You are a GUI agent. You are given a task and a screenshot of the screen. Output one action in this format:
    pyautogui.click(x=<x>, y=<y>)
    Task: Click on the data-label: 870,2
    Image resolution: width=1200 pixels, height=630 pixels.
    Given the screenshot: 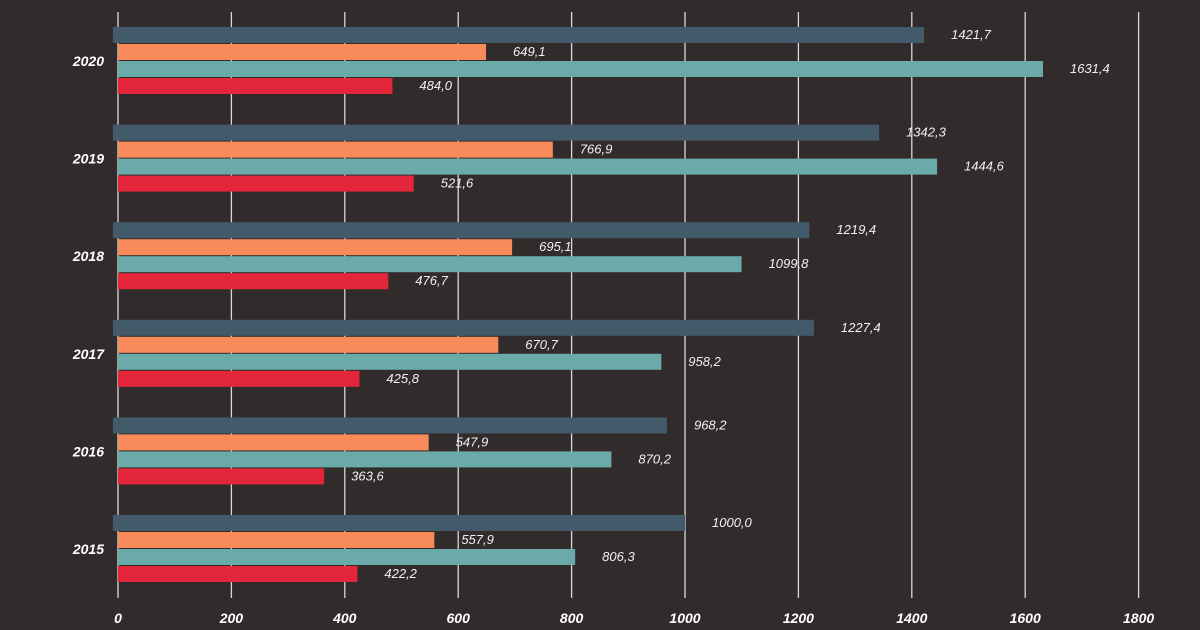 What is the action you would take?
    pyautogui.click(x=654, y=458)
    